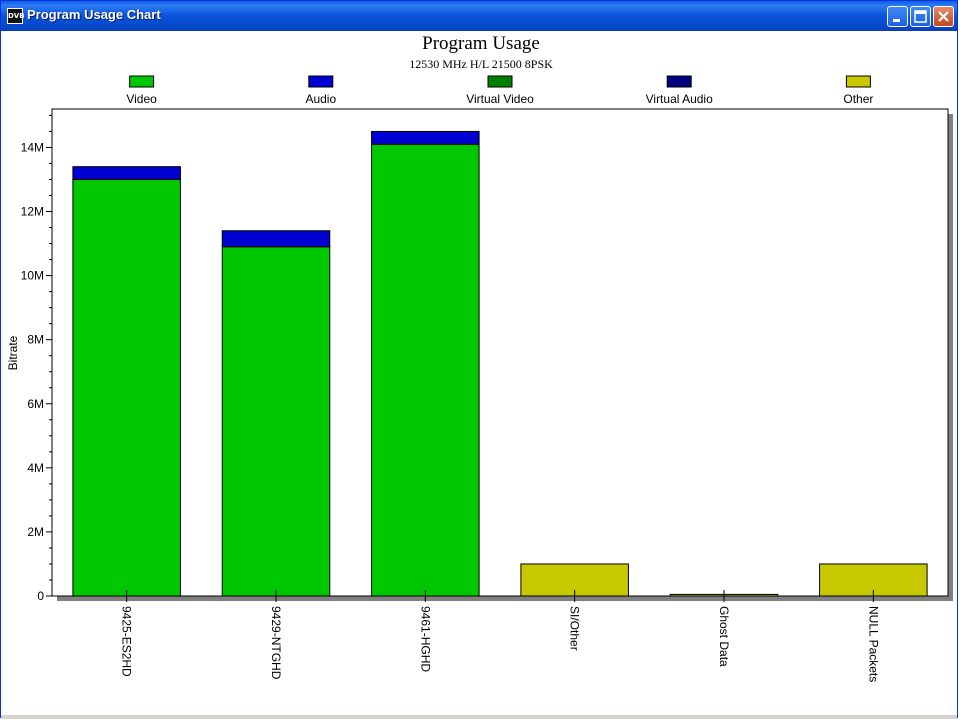 The width and height of the screenshot is (960, 720). Describe the element at coordinates (127, 641) in the screenshot. I see `x-category-label: 9425-ES2HD` at that location.